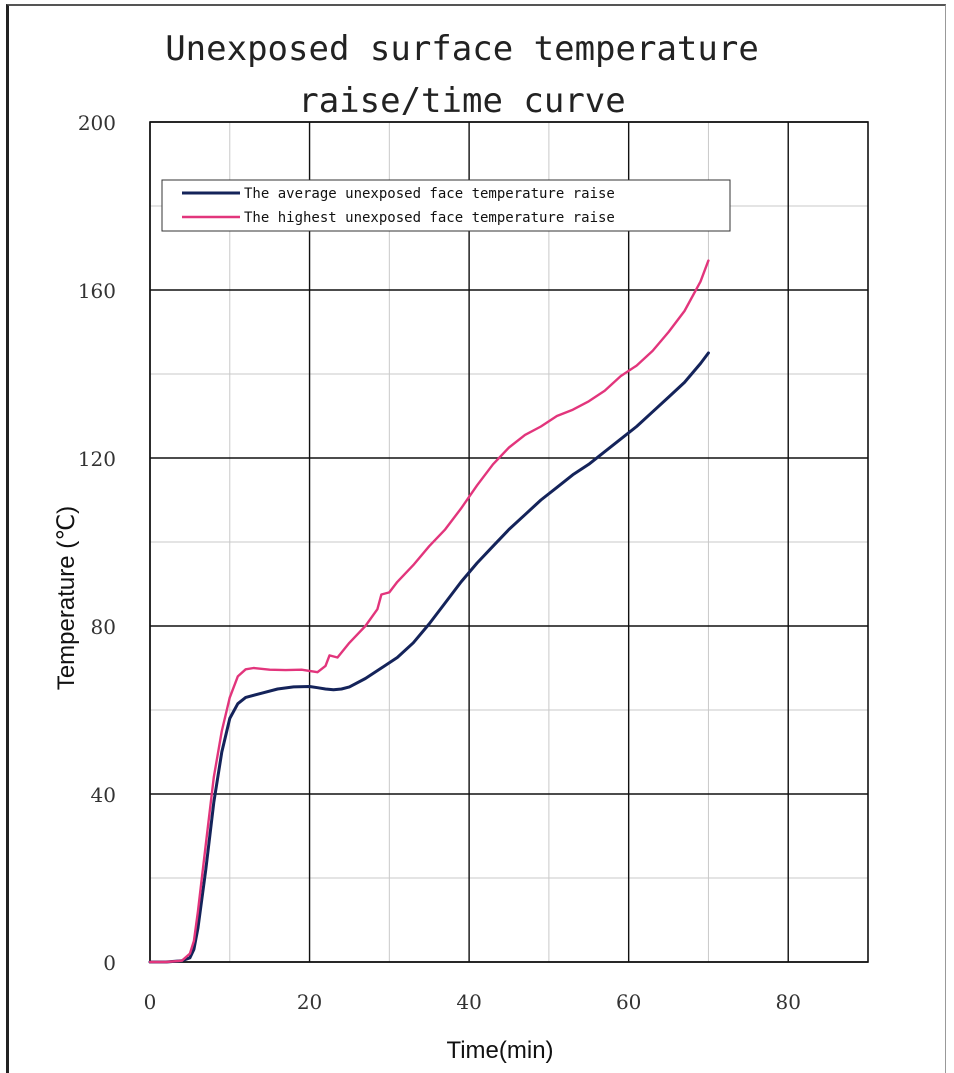  I want to click on x-tick-label: 0, so click(150, 1002).